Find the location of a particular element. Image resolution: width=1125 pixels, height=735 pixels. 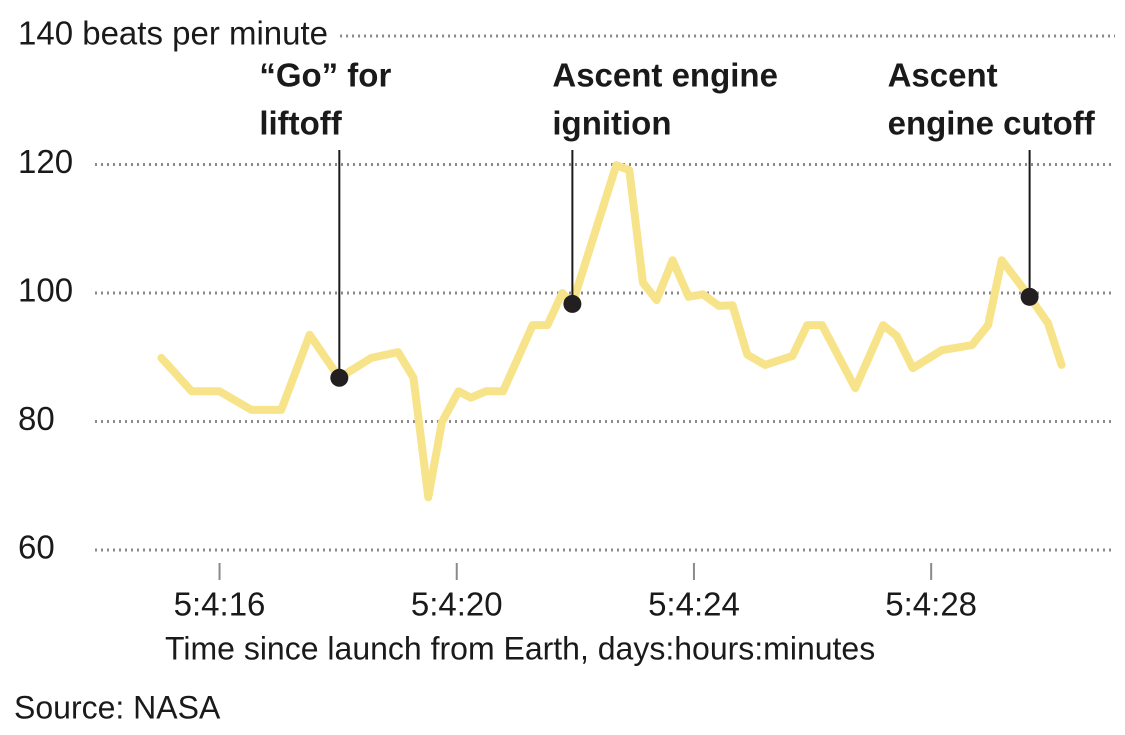

x-tick-label: 5:4:16 is located at coordinates (220, 604).